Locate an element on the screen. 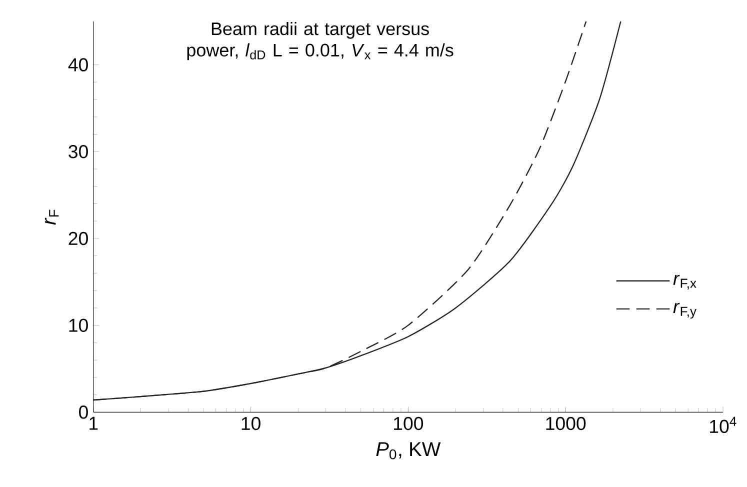 Image resolution: width=747 pixels, height=487 pixels. x-tick-label: 1000 is located at coordinates (566, 423).